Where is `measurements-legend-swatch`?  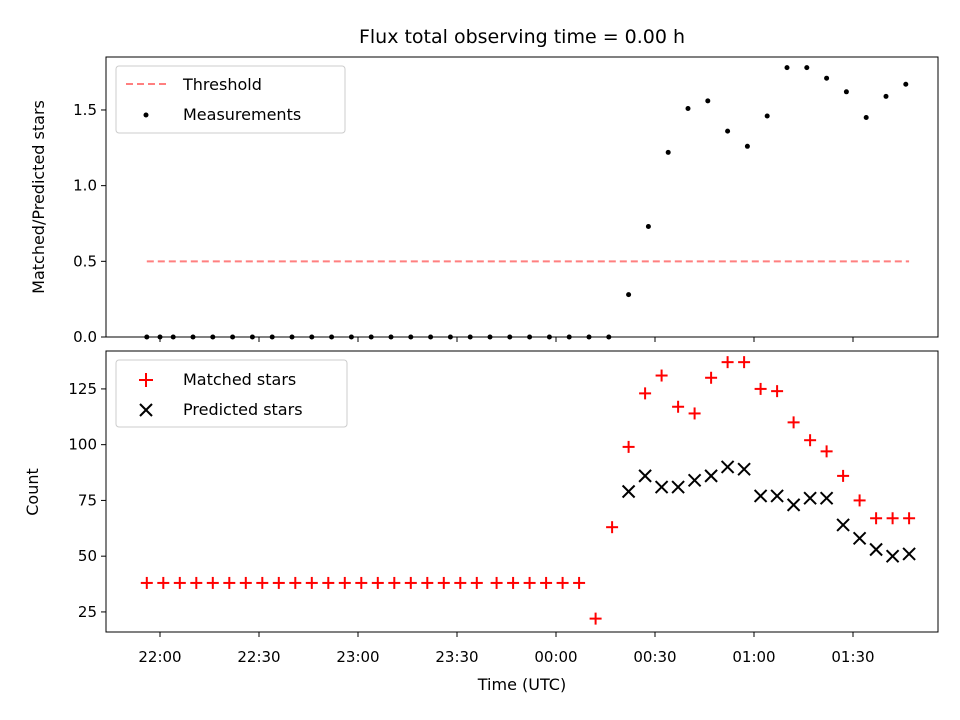
measurements-legend-swatch is located at coordinates (146, 115).